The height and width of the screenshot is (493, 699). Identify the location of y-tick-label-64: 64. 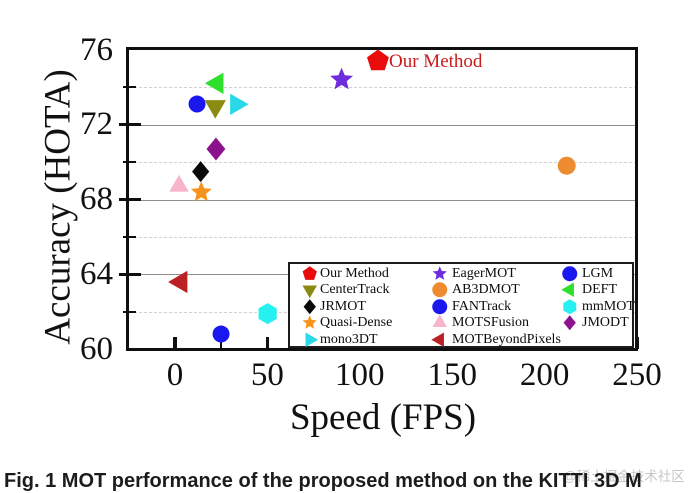
(96, 273).